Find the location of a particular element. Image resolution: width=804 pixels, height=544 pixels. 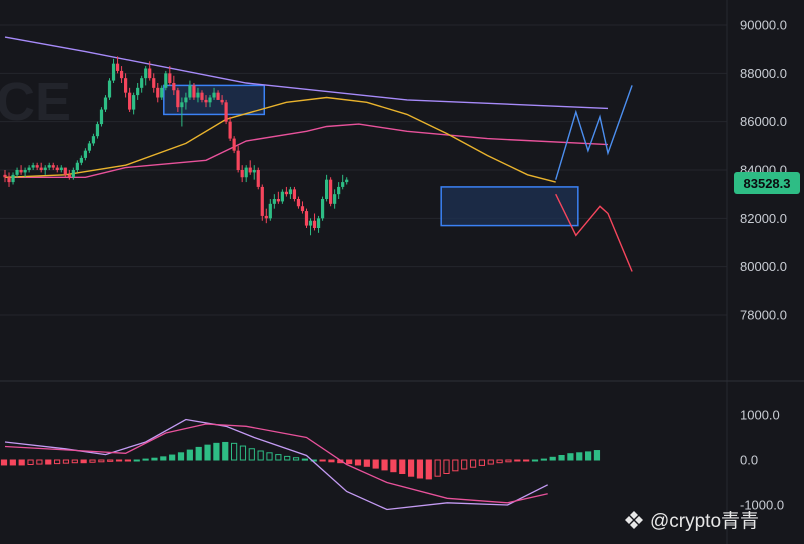

current-price-tag: 83528.3 is located at coordinates (767, 183).